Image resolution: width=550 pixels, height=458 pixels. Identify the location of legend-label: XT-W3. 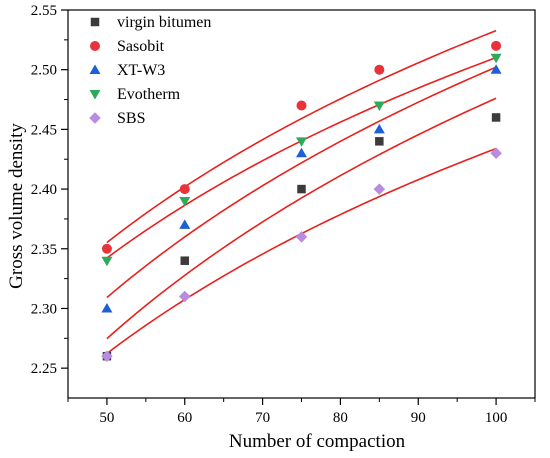
(141, 70).